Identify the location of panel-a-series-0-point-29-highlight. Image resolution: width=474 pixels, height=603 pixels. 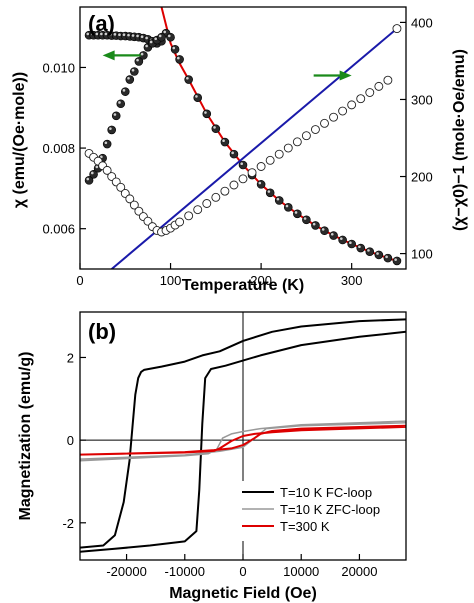
(260, 183).